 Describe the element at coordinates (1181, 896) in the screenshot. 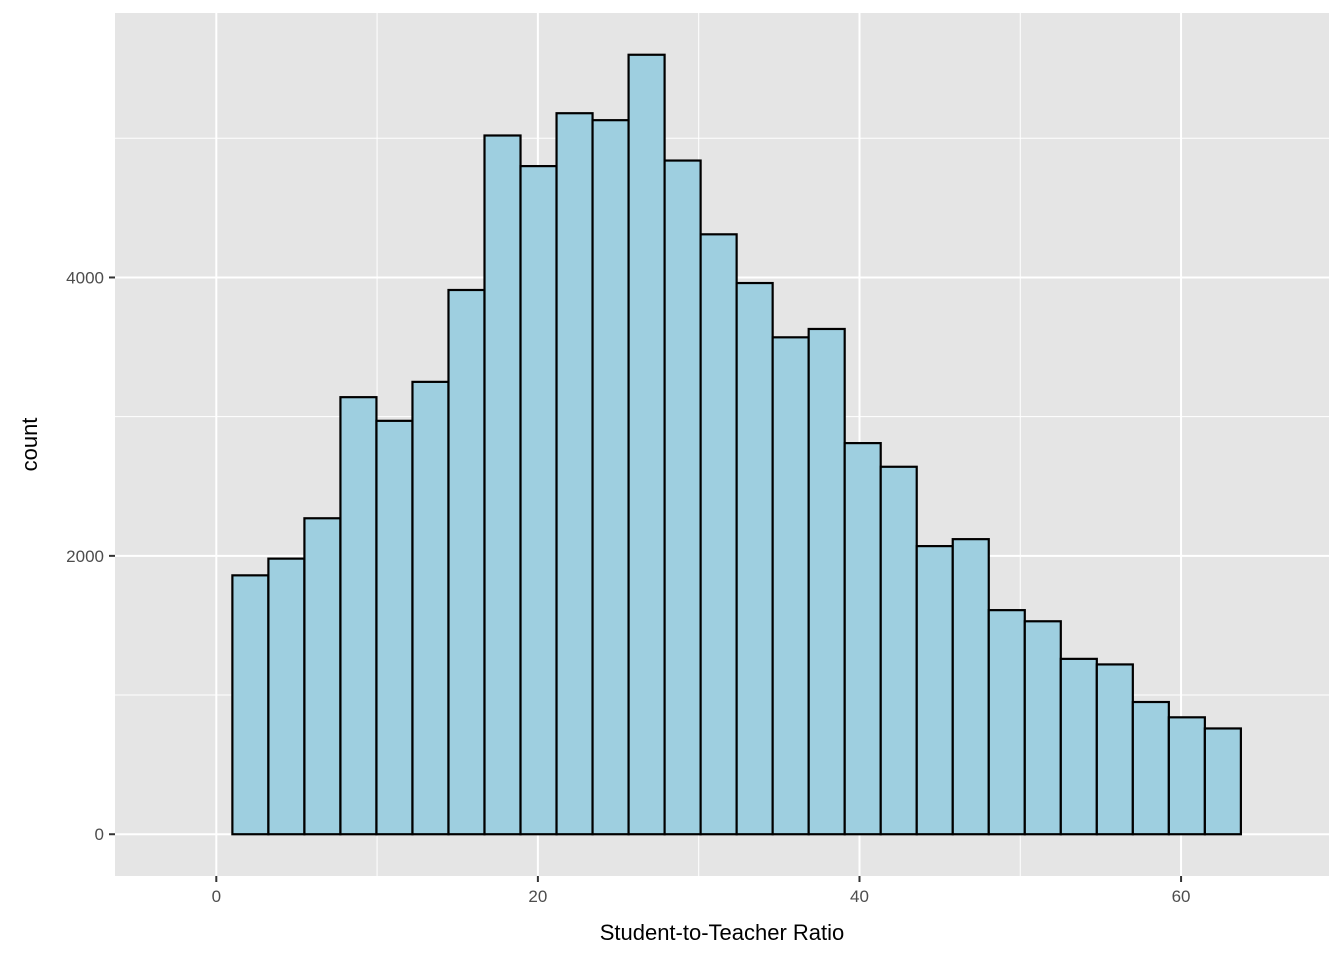

I see `x-tick-label: 60` at that location.